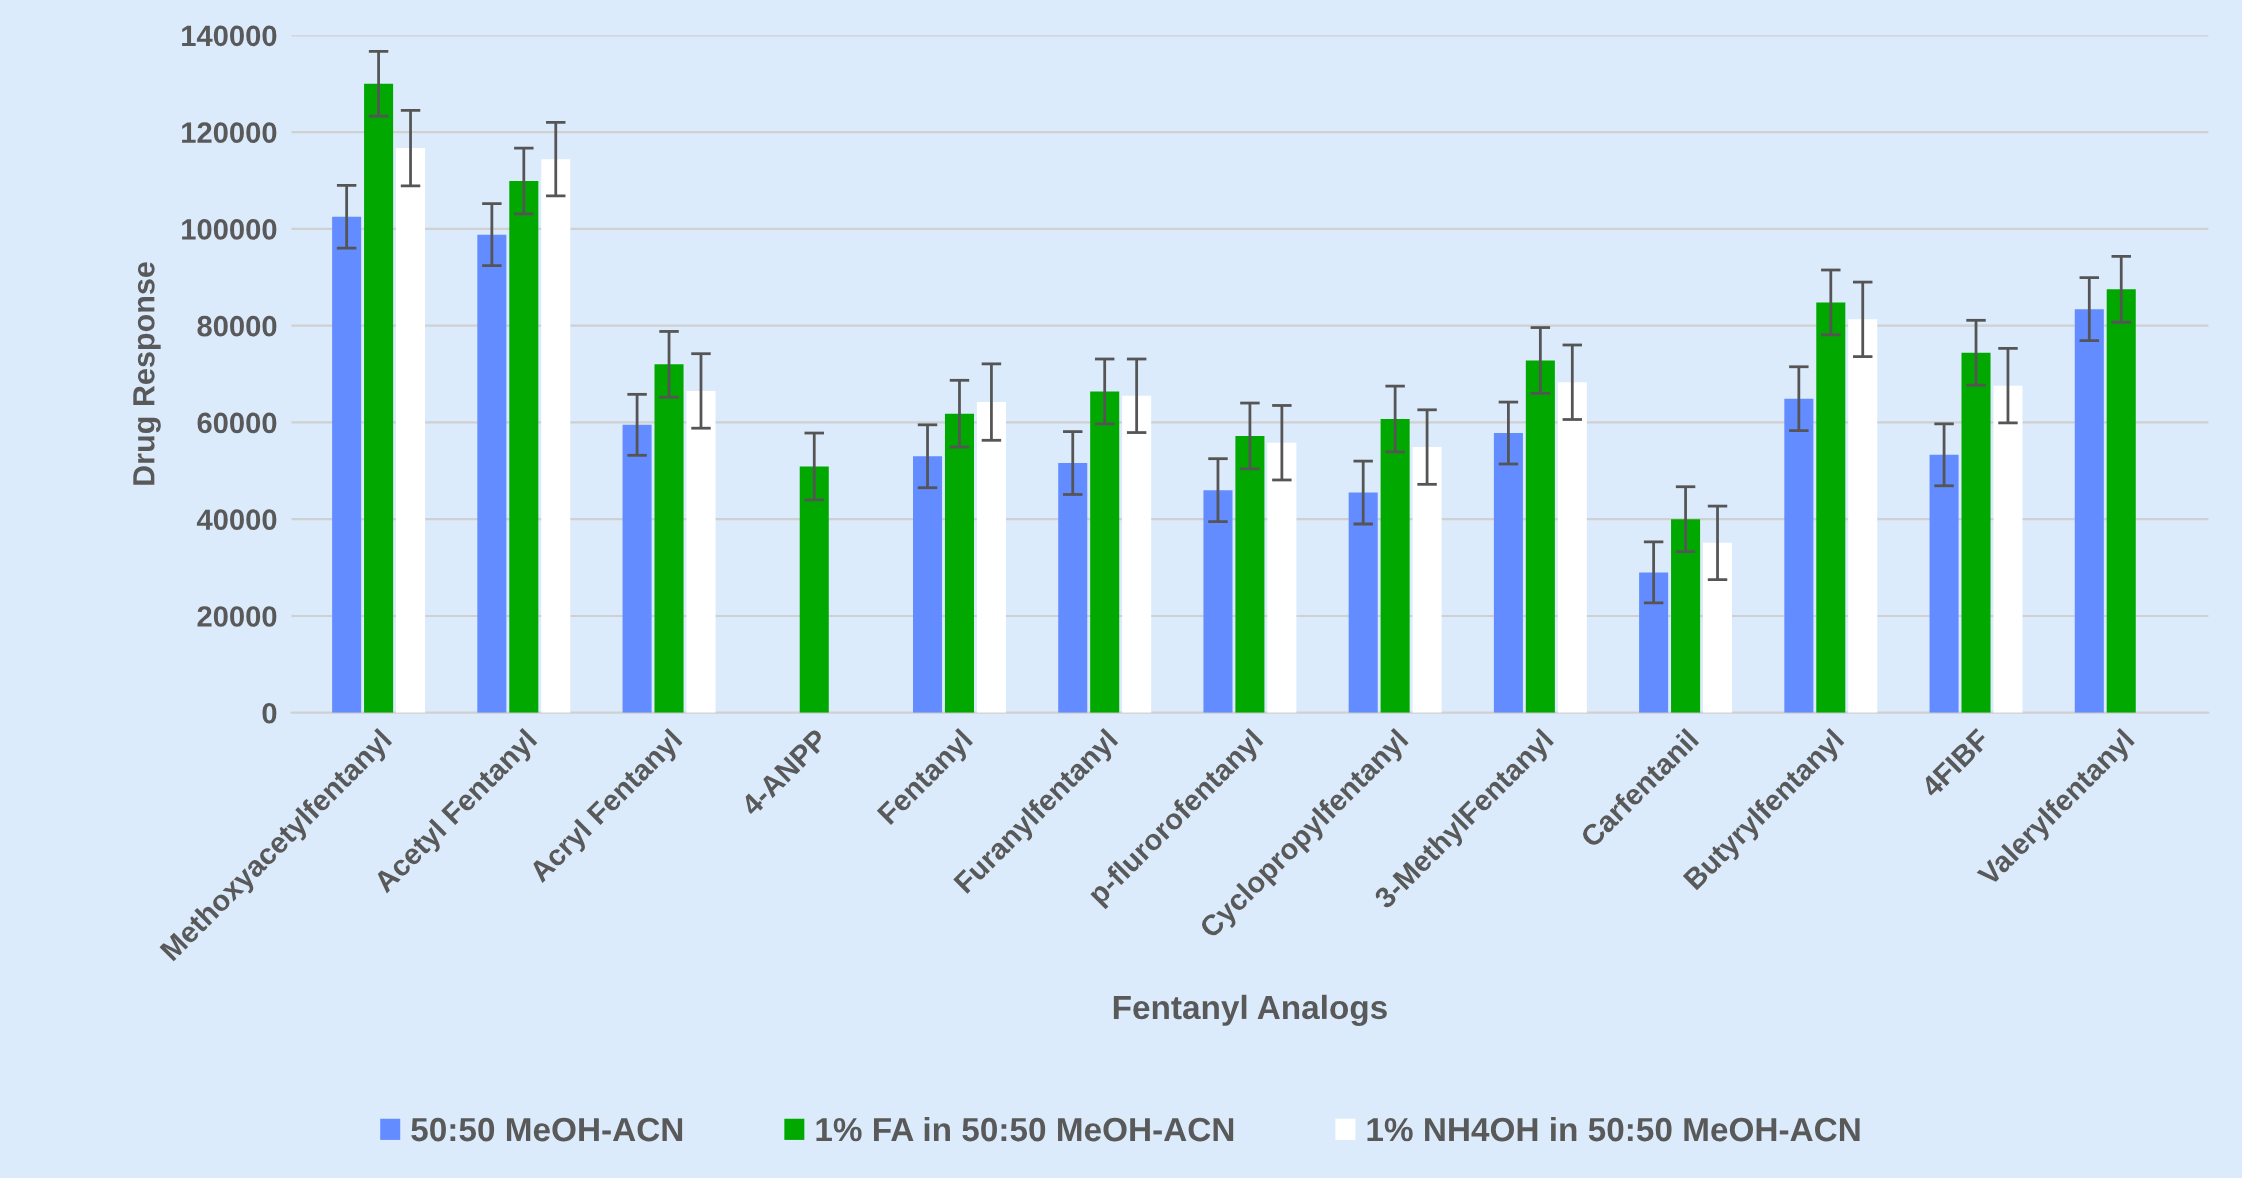 The height and width of the screenshot is (1178, 2242). I want to click on x-axis-title: Fentanyl Analogs, so click(1250, 1010).